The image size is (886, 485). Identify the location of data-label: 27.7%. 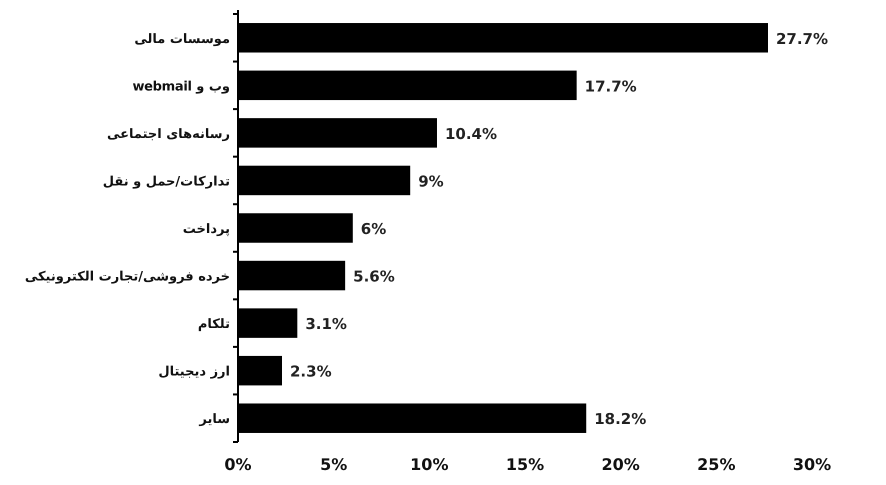
(802, 39).